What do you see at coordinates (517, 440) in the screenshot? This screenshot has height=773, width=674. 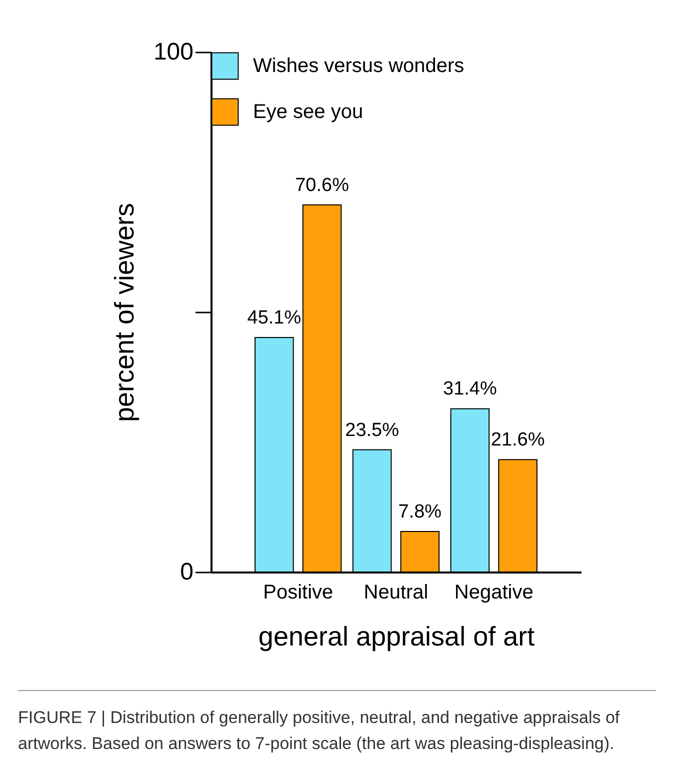 I see `data-label: 21.6%` at bounding box center [517, 440].